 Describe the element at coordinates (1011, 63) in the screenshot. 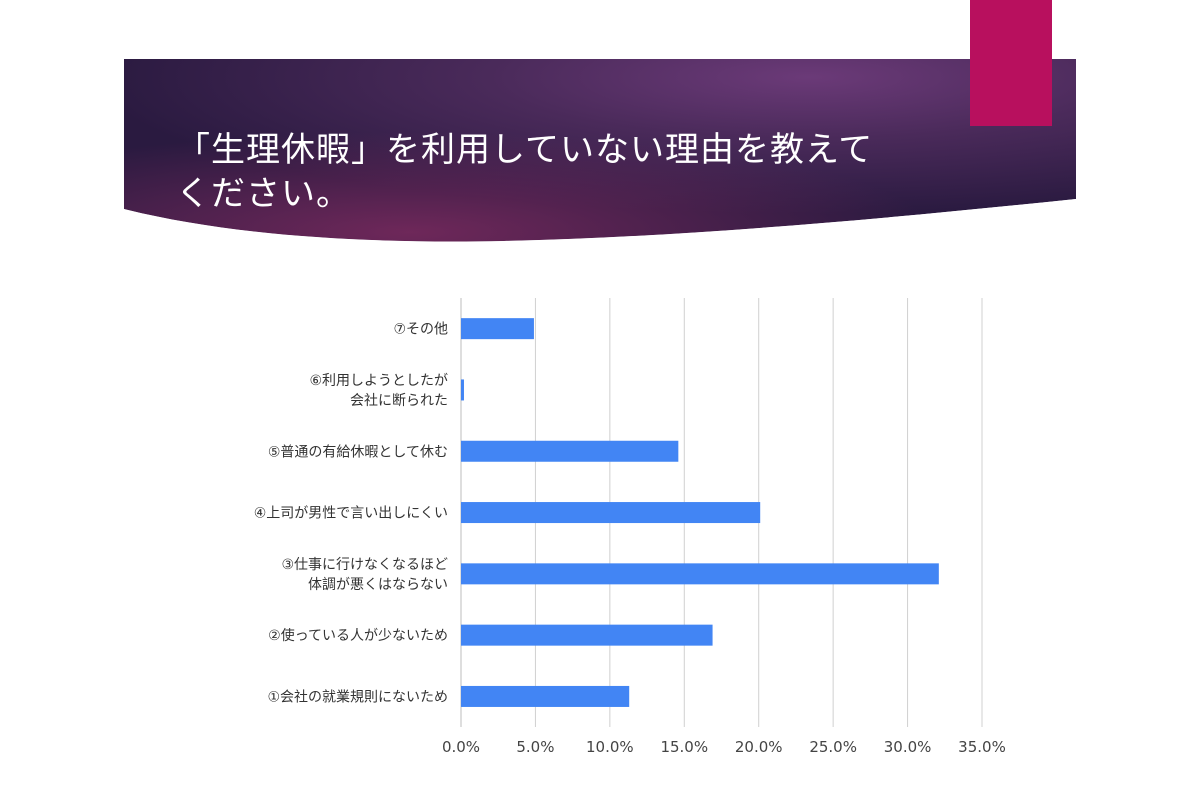

I see `accent-block` at that location.